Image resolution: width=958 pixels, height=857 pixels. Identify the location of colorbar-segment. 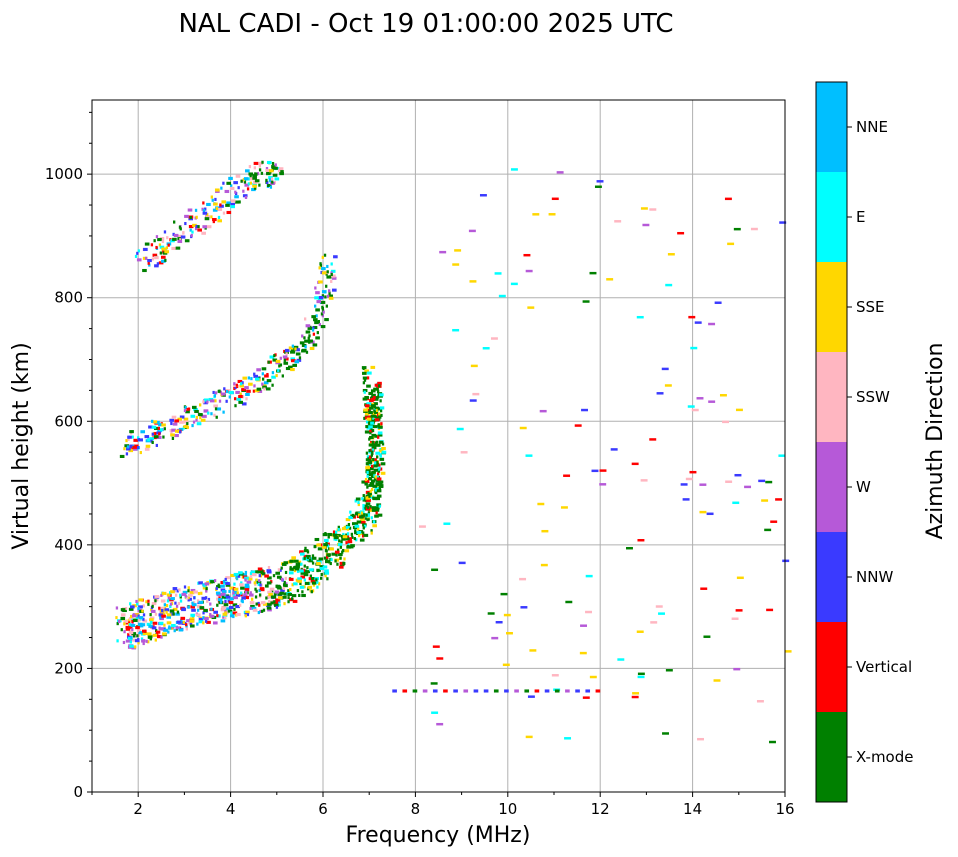
(831, 217).